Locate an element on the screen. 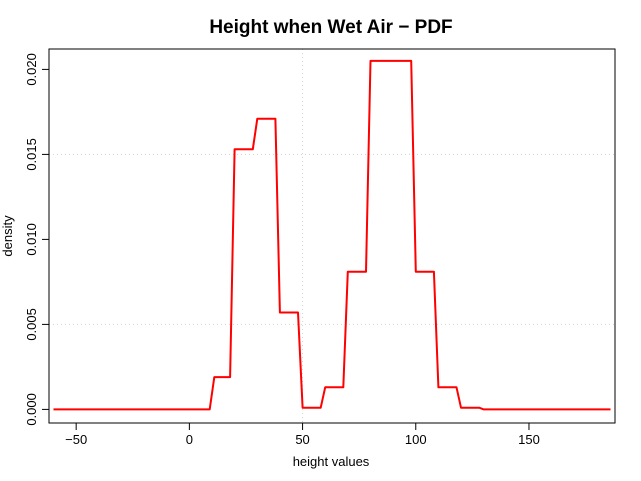 The height and width of the screenshot is (481, 641). y-tick-label: 0.015 is located at coordinates (31, 154).